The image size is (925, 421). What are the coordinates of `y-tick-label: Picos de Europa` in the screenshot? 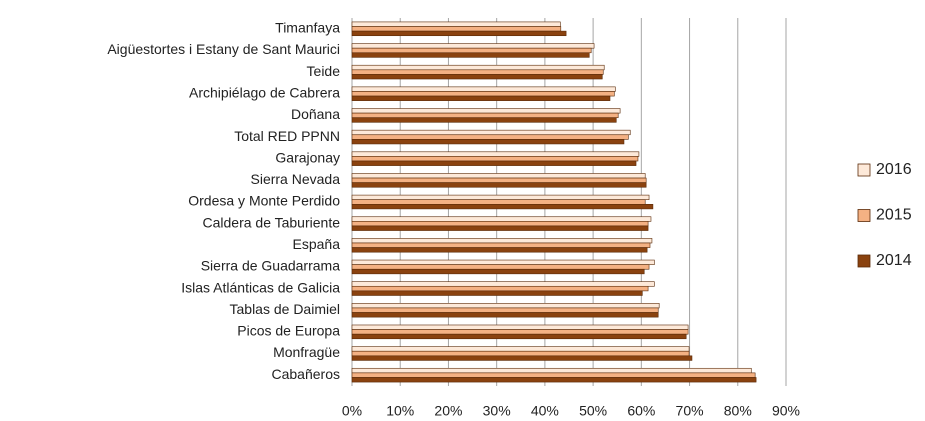 It's located at (288, 331).